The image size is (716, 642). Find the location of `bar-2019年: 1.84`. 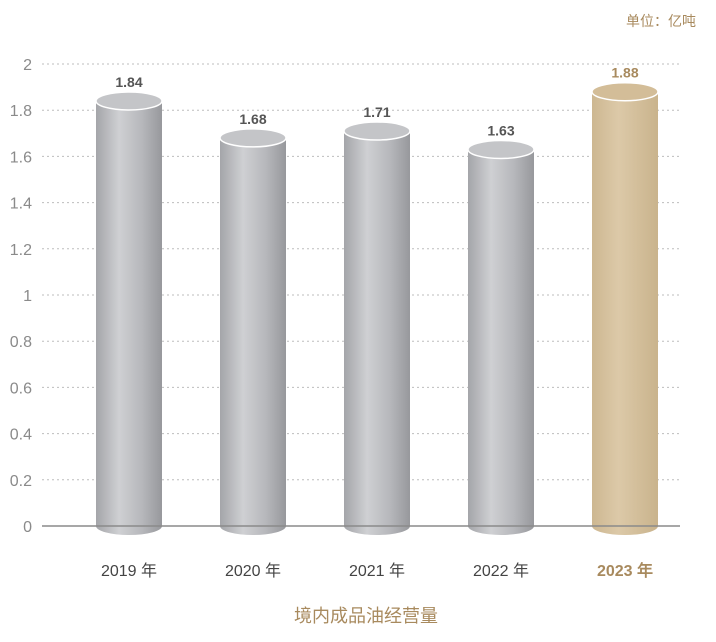

bar-2019年: 1.84 is located at coordinates (129, 305).